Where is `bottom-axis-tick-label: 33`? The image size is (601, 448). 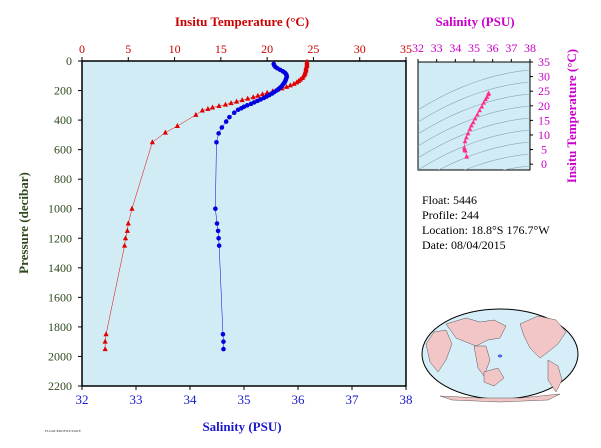
bottom-axis-tick-label: 33 is located at coordinates (136, 399).